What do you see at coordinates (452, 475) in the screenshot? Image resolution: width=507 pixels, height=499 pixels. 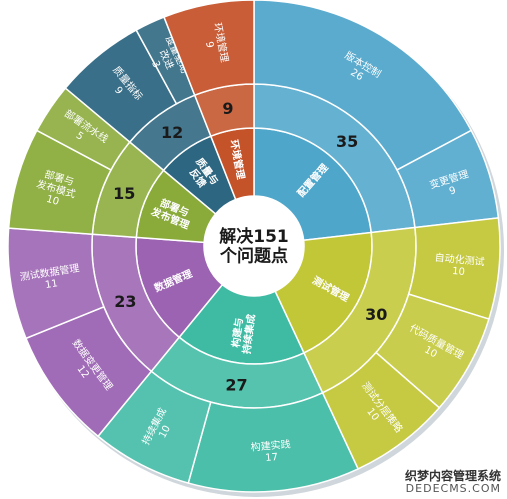 I see `watermark-line1: 织梦内容管理系统` at bounding box center [452, 475].